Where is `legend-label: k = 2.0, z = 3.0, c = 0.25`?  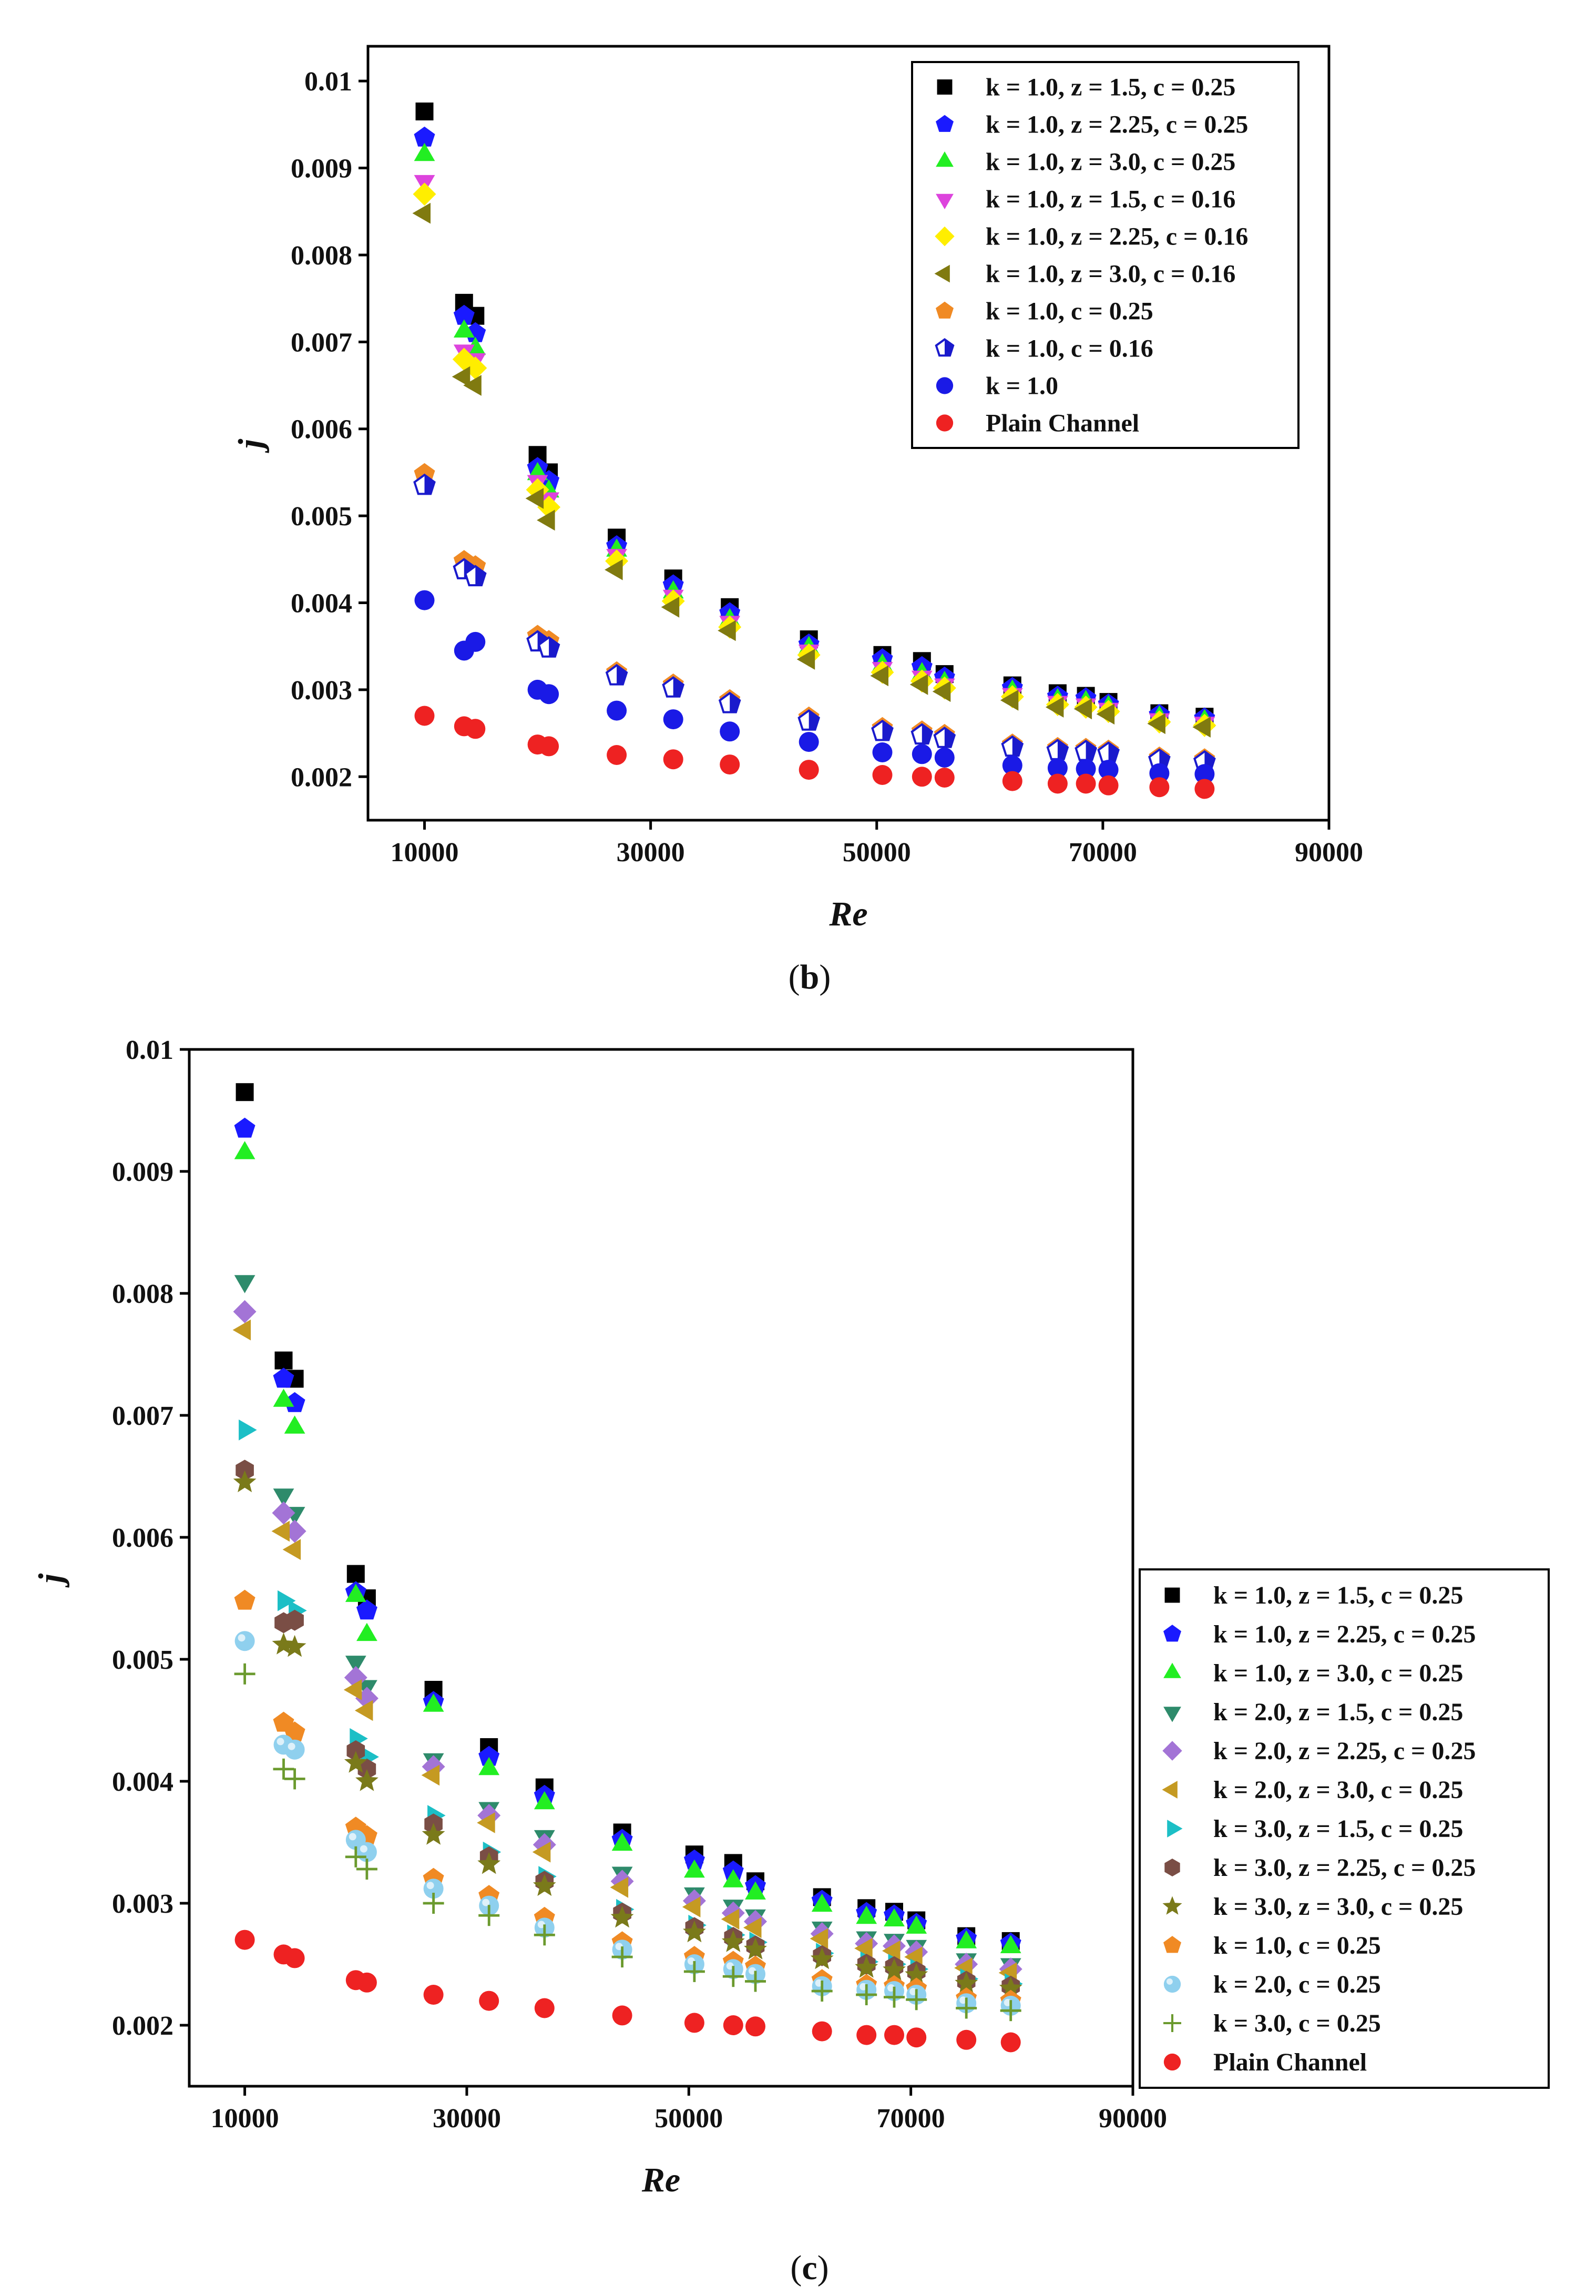 legend-label: k = 2.0, z = 3.0, c = 0.25 is located at coordinates (1338, 1790).